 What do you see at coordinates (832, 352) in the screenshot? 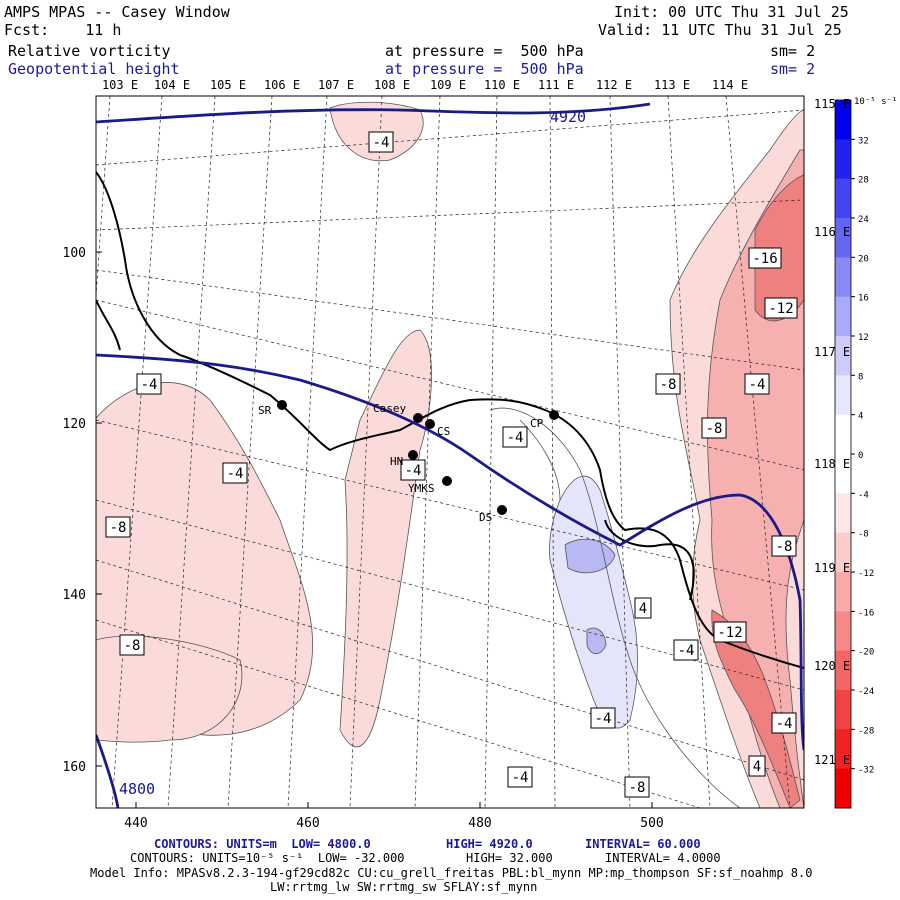
I see `right-lon-label: 117 E` at bounding box center [832, 352].